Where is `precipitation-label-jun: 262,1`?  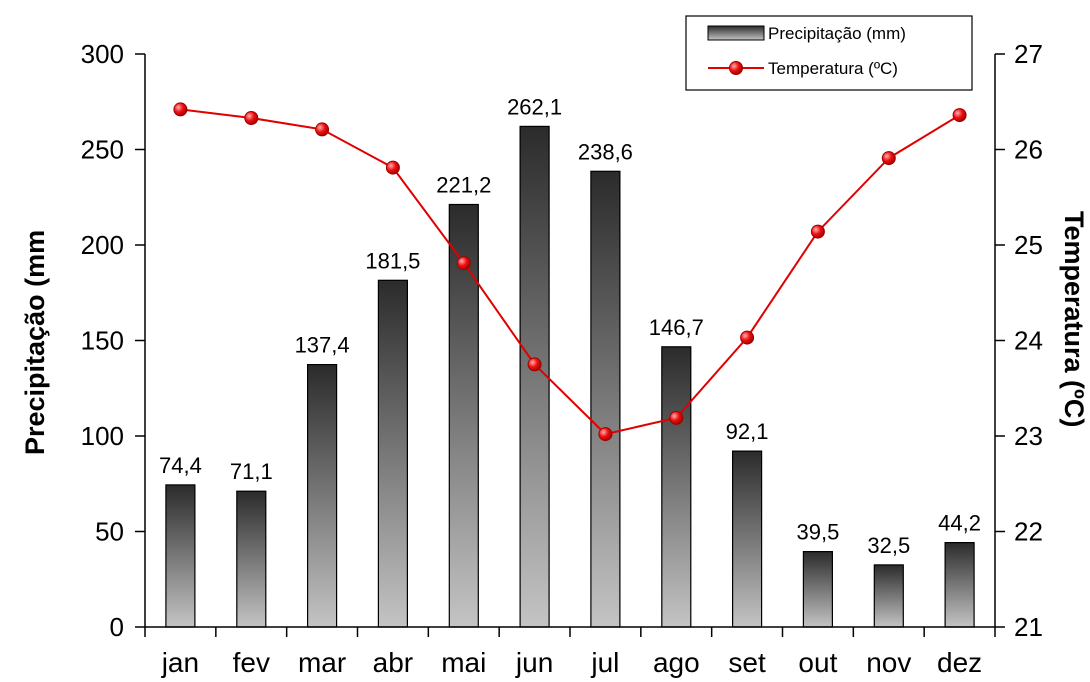
precipitation-label-jun: 262,1 is located at coordinates (534, 106).